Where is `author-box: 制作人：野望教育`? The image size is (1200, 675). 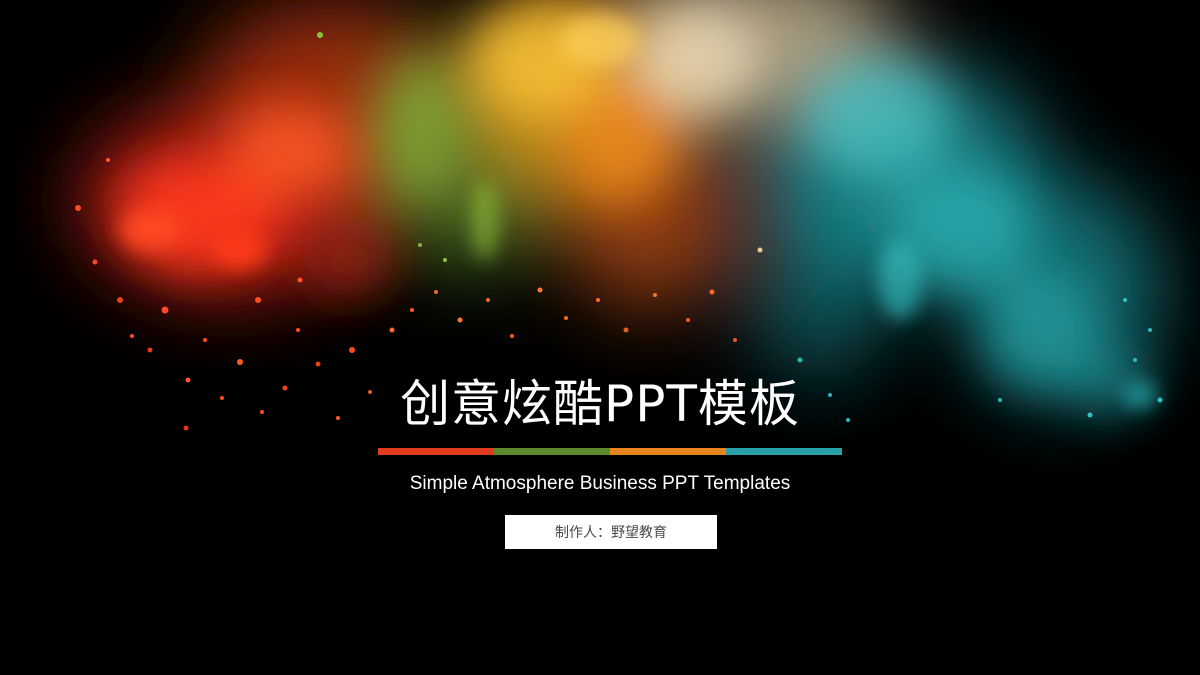
author-box: 制作人：野望教育 is located at coordinates (611, 532).